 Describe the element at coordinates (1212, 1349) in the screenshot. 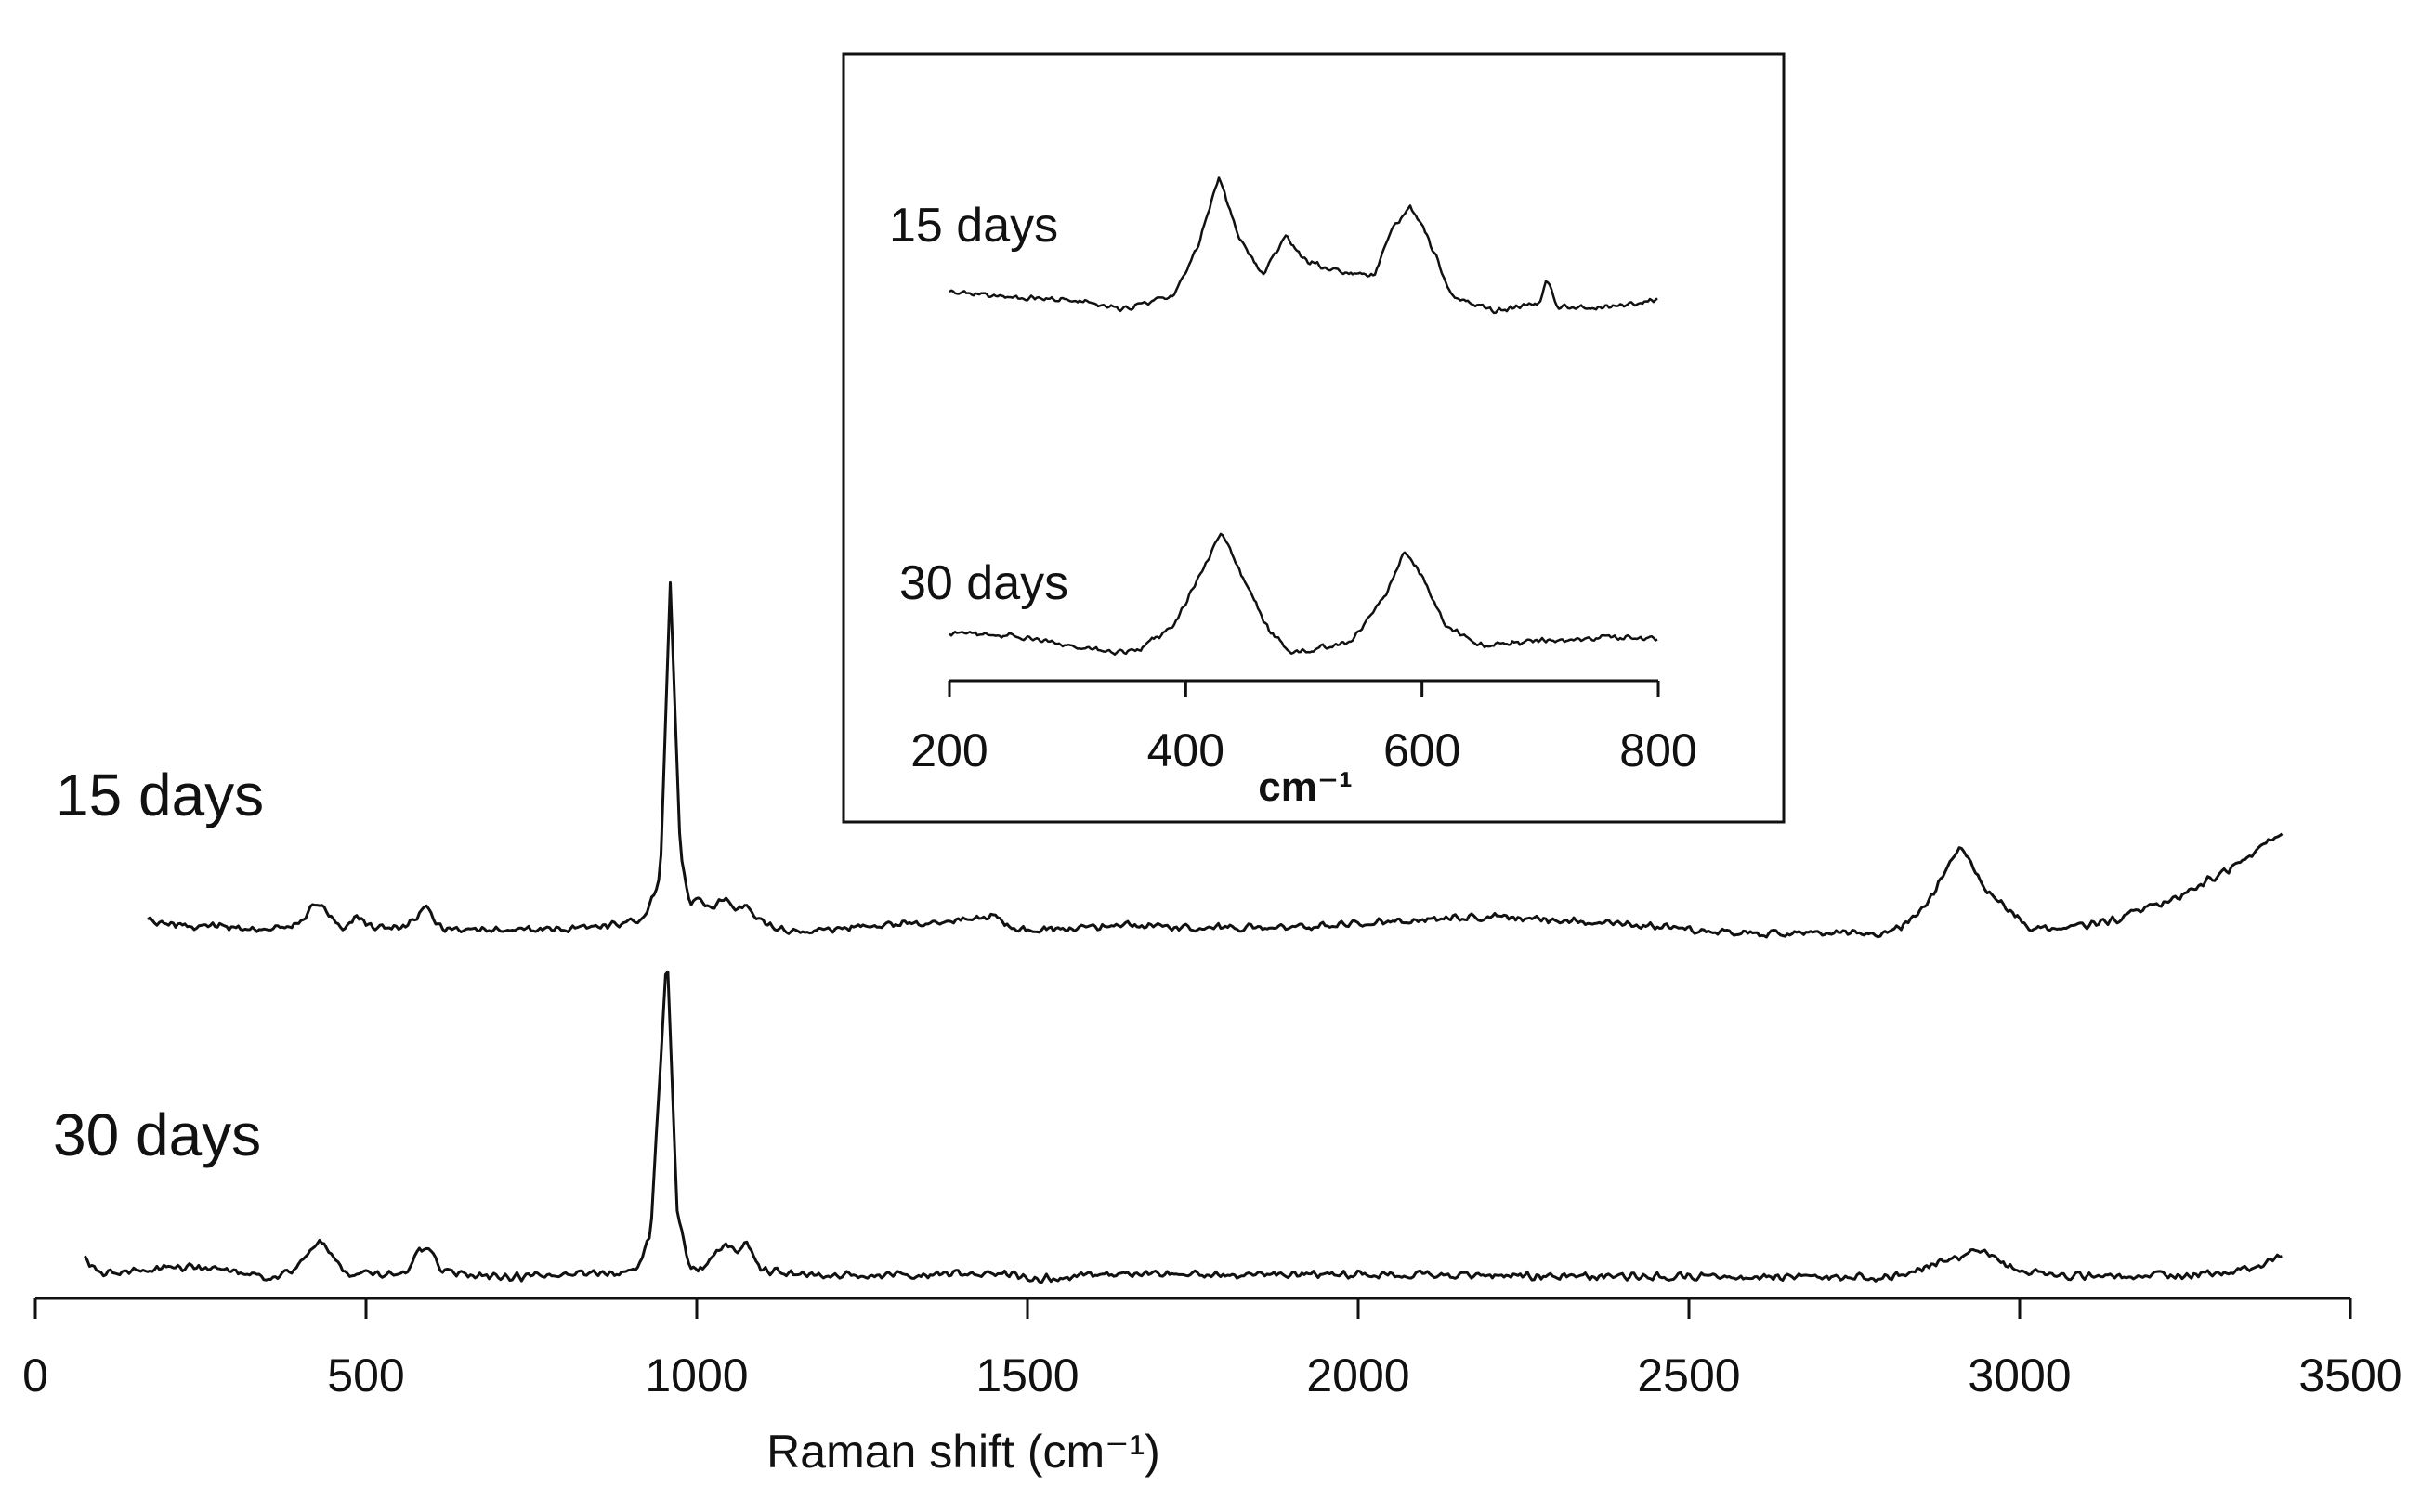

I see `x-axis-ticks: 0 500 1000 1500 2000 2500 3000 3500` at that location.